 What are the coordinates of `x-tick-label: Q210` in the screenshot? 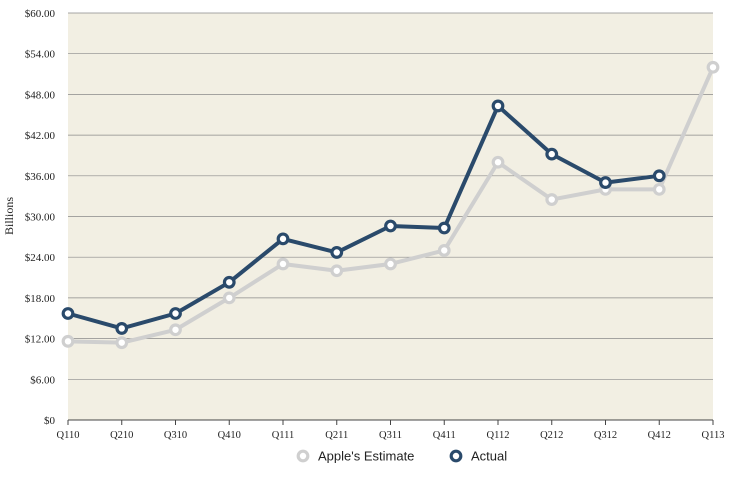 It's located at (121, 435).